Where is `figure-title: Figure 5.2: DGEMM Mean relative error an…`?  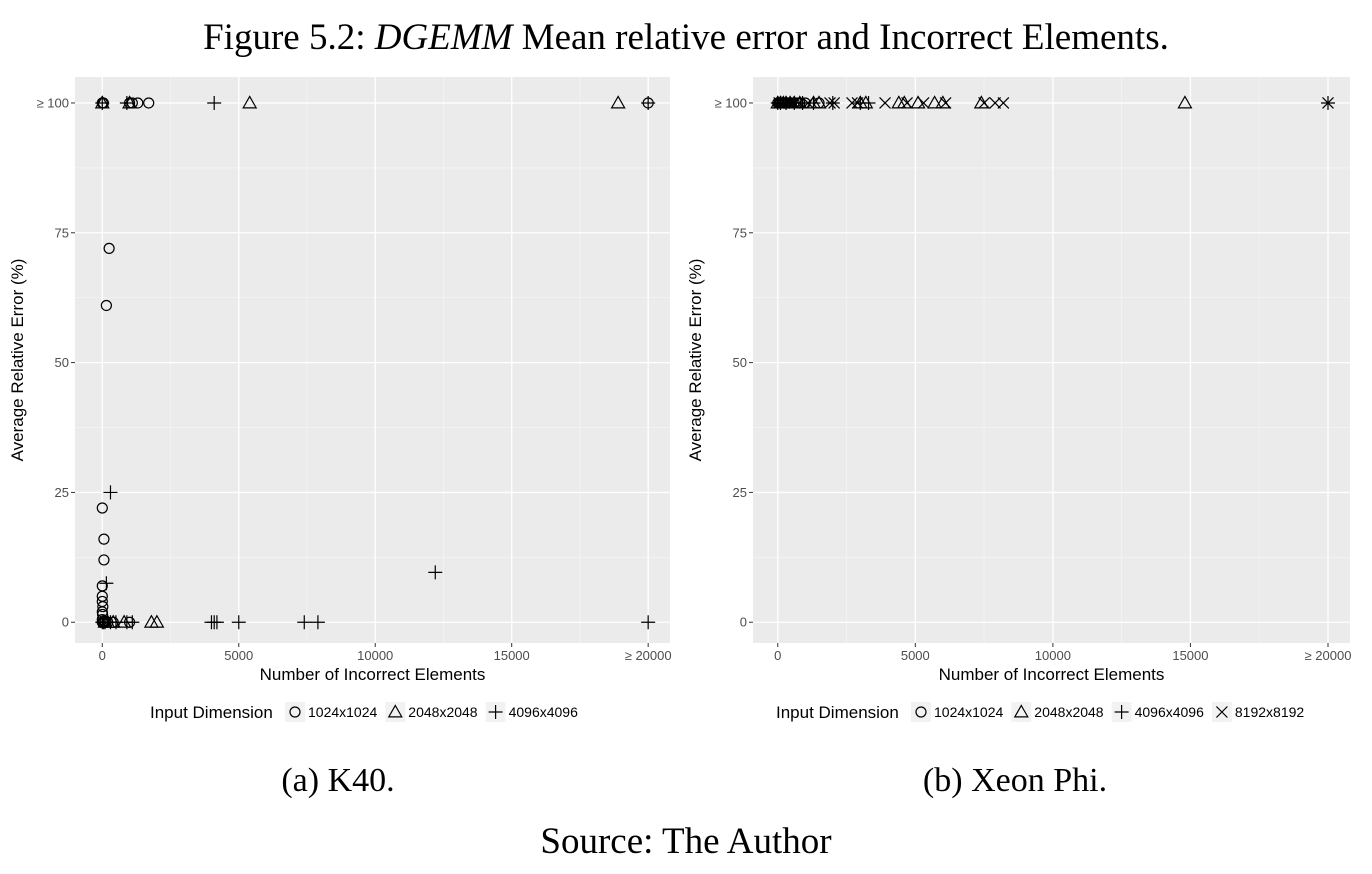 figure-title: Figure 5.2: DGEMM Mean relative error an… is located at coordinates (686, 38).